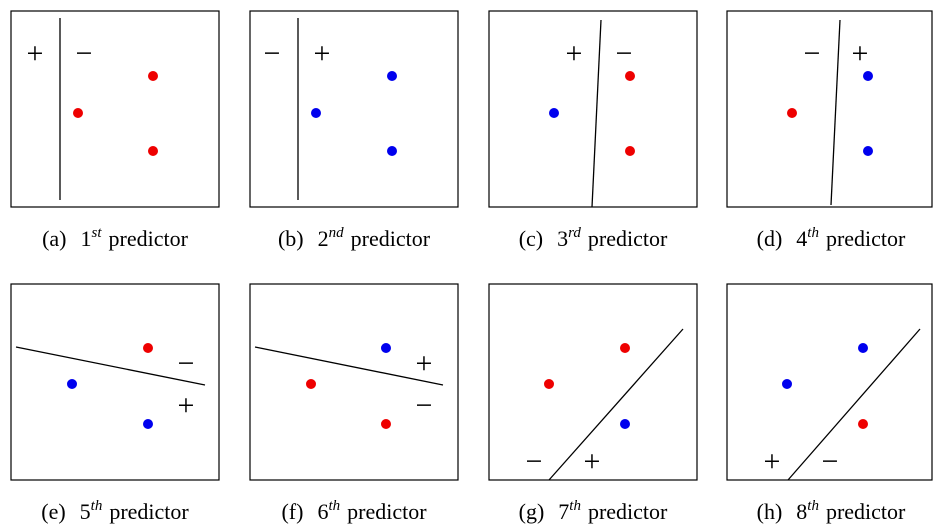  Describe the element at coordinates (770, 238) in the screenshot. I see `caption-label: (d)` at that location.